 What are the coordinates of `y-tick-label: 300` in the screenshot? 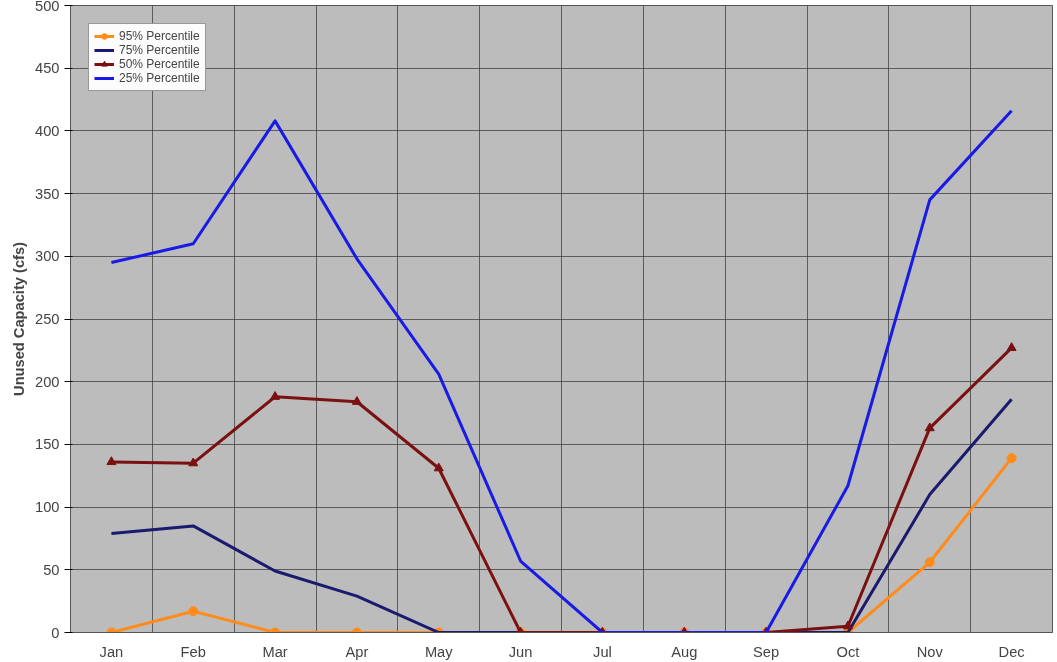 It's located at (47, 256).